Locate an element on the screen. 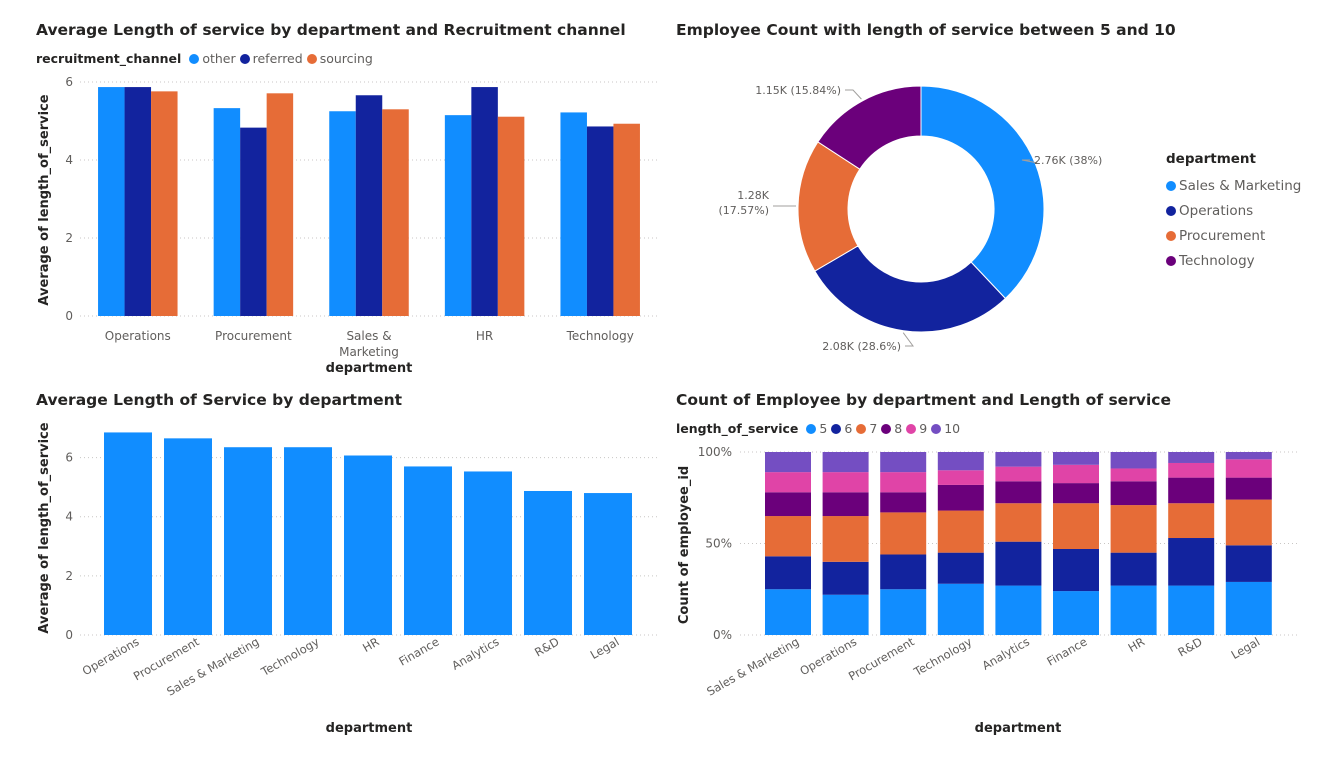 This screenshot has height=763, width=1321. segment-5-finance is located at coordinates (1076, 613).